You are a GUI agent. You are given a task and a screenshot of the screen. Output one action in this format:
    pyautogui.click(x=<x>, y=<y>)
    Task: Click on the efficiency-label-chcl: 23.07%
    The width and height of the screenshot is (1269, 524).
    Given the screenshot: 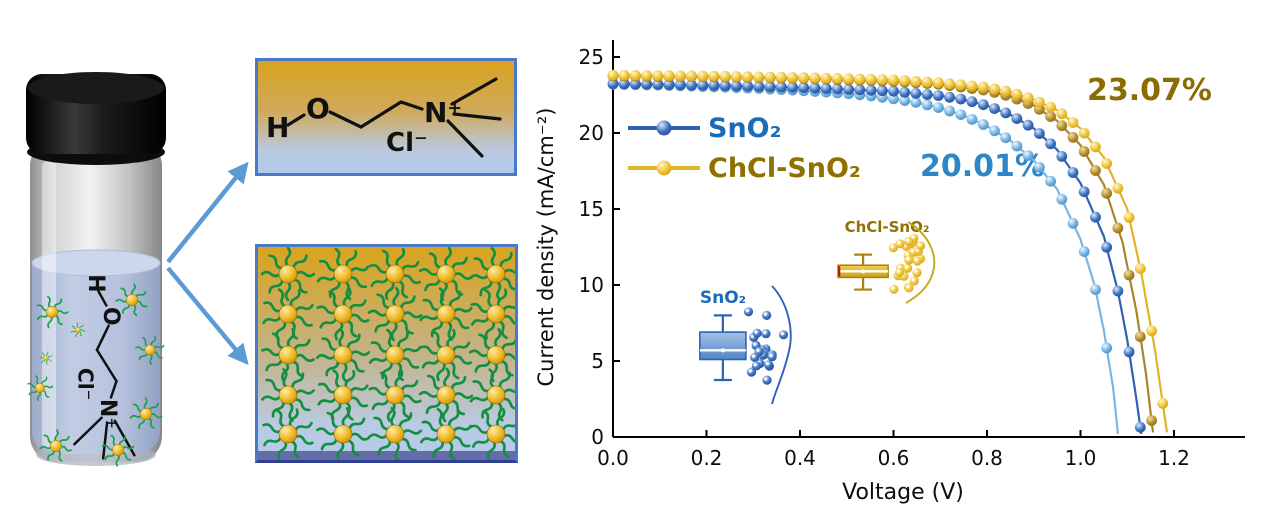 What is the action you would take?
    pyautogui.click(x=1149, y=90)
    